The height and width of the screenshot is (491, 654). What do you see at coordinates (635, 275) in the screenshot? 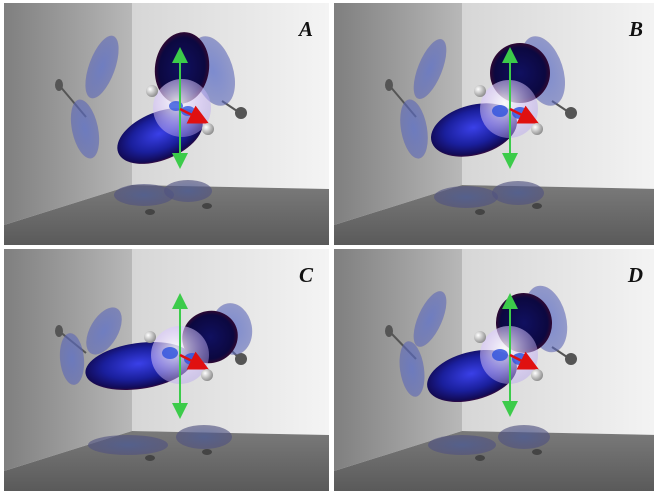
I see `panel-label: D` at bounding box center [635, 275].